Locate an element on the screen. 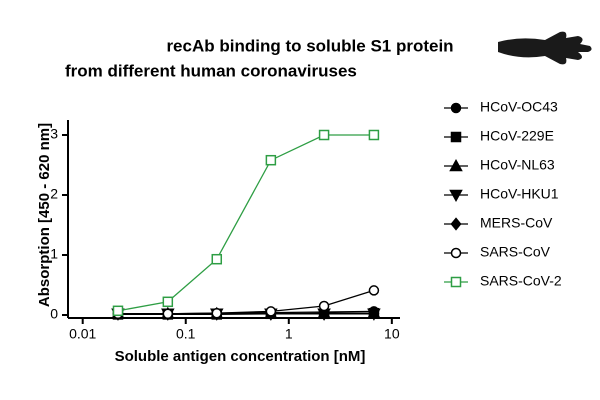  x-tick-label: 1 is located at coordinates (289, 334).